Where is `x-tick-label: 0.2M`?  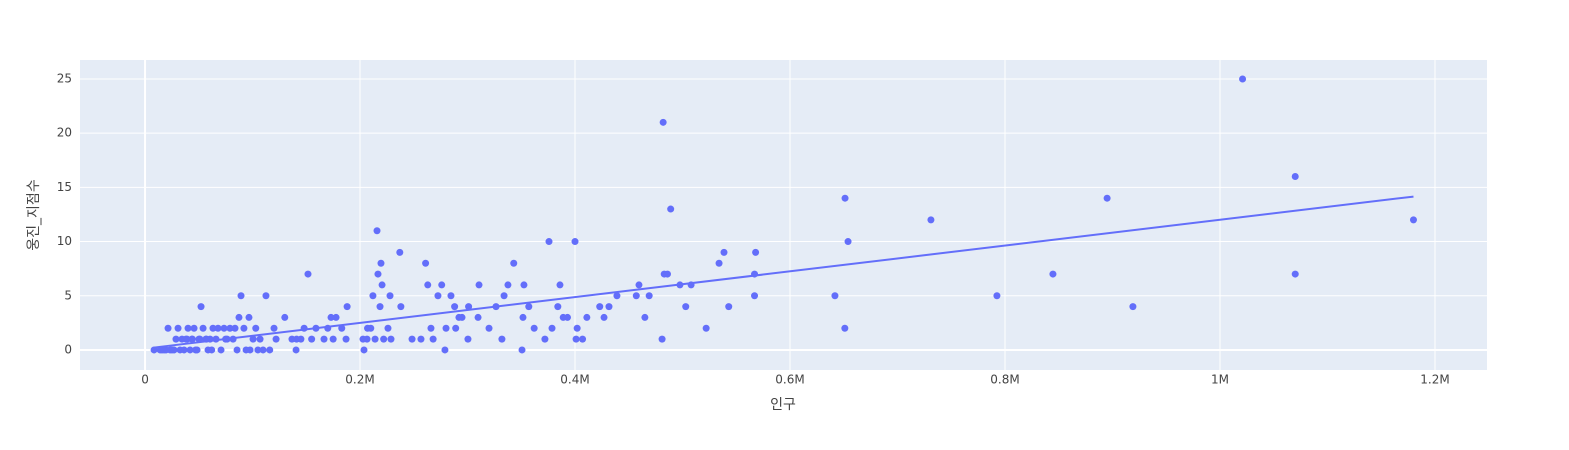 x-tick-label: 0.2M is located at coordinates (359, 380).